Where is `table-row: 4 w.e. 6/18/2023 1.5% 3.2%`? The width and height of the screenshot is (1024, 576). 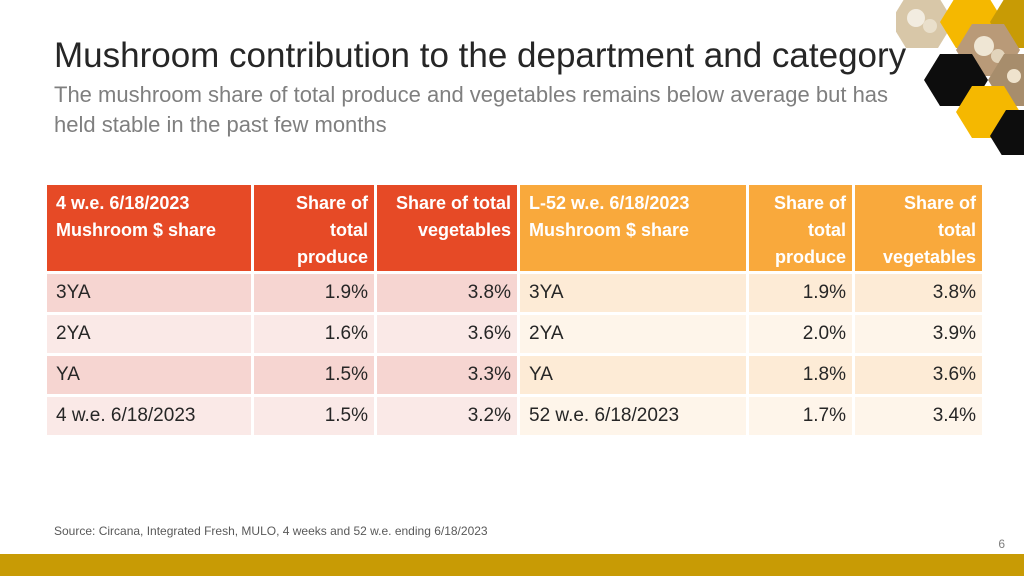
table-row: 4 w.e. 6/18/2023 1.5% 3.2% is located at coordinates (282, 416).